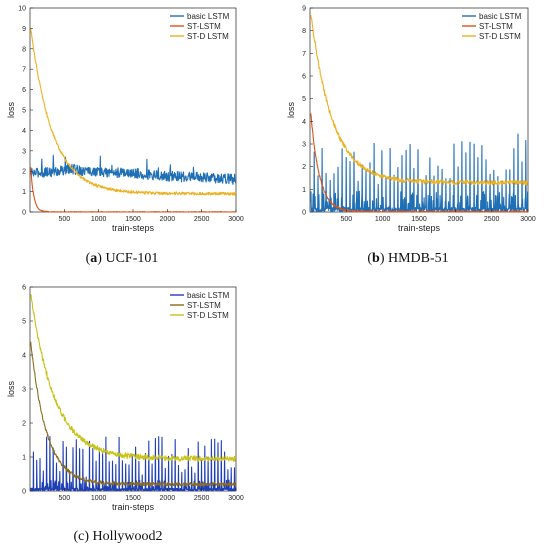 The width and height of the screenshot is (546, 550). I want to click on caption-letter: c, so click(81, 536).